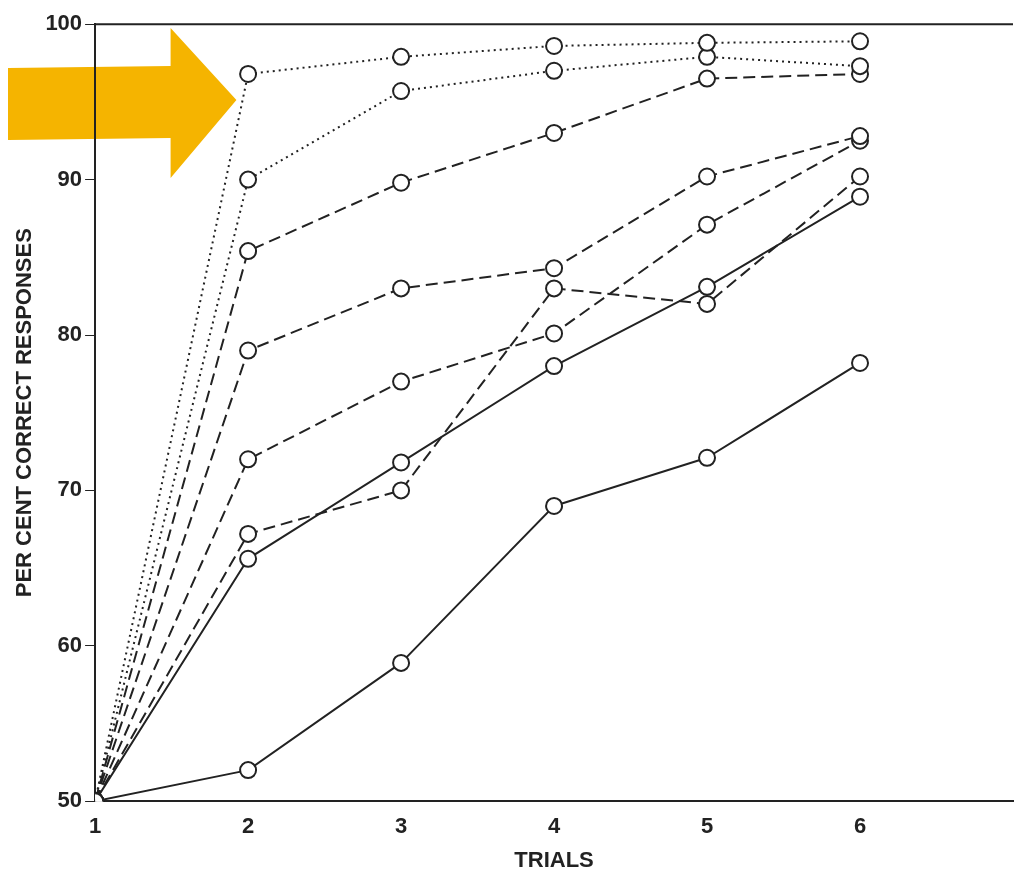 The image size is (1031, 885). What do you see at coordinates (554, 826) in the screenshot?
I see `x-tick-label: 4` at bounding box center [554, 826].